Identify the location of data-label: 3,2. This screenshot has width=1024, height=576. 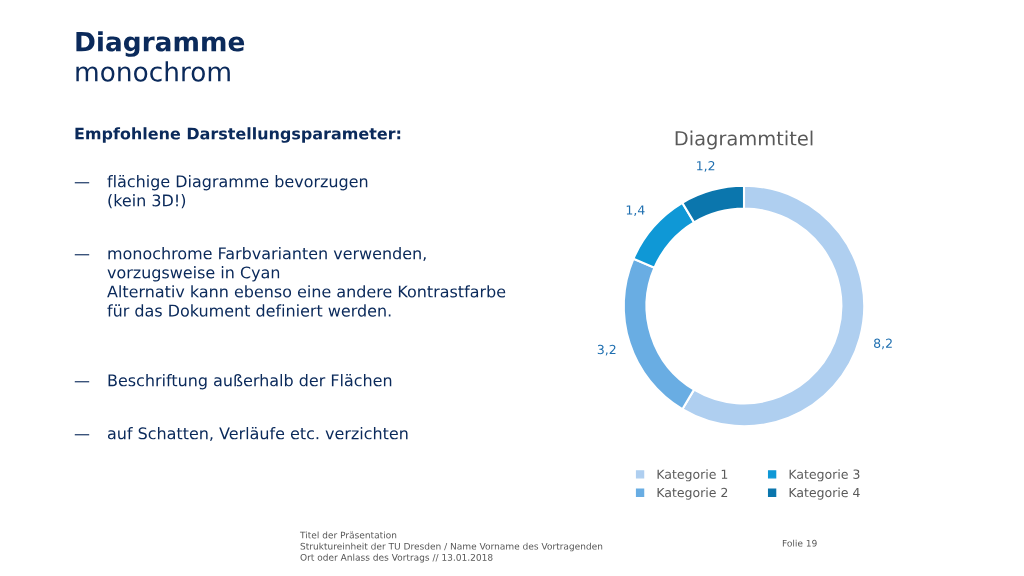
(606, 350).